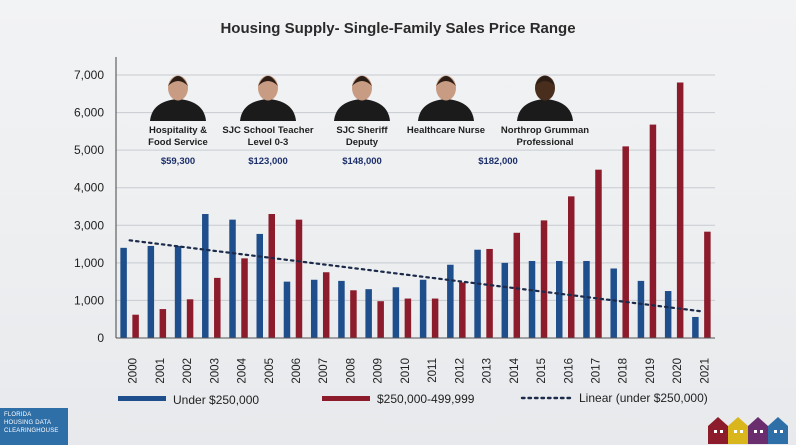 Image resolution: width=796 pixels, height=445 pixels. Describe the element at coordinates (178, 142) in the screenshot. I see `occupation-label: Food Service` at that location.